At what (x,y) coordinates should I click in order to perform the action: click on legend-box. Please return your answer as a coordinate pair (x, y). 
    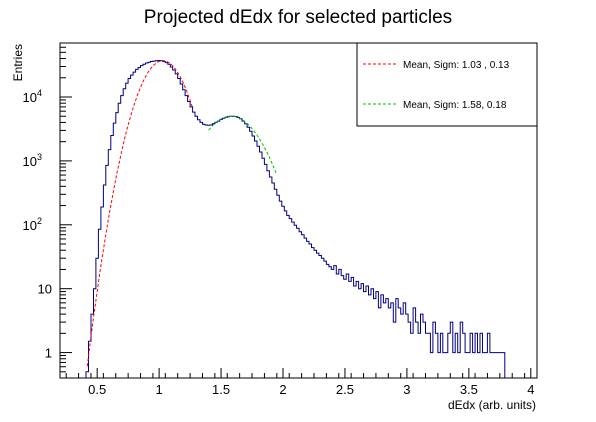
    Looking at the image, I should click on (447, 84).